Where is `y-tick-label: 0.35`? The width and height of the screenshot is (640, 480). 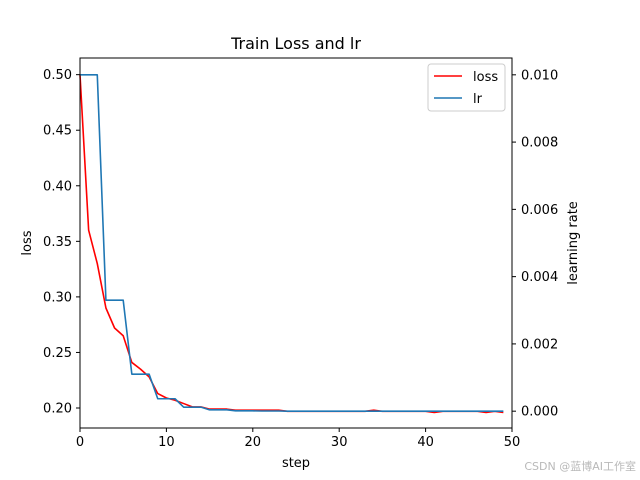
y-tick-label: 0.35 is located at coordinates (57, 242).